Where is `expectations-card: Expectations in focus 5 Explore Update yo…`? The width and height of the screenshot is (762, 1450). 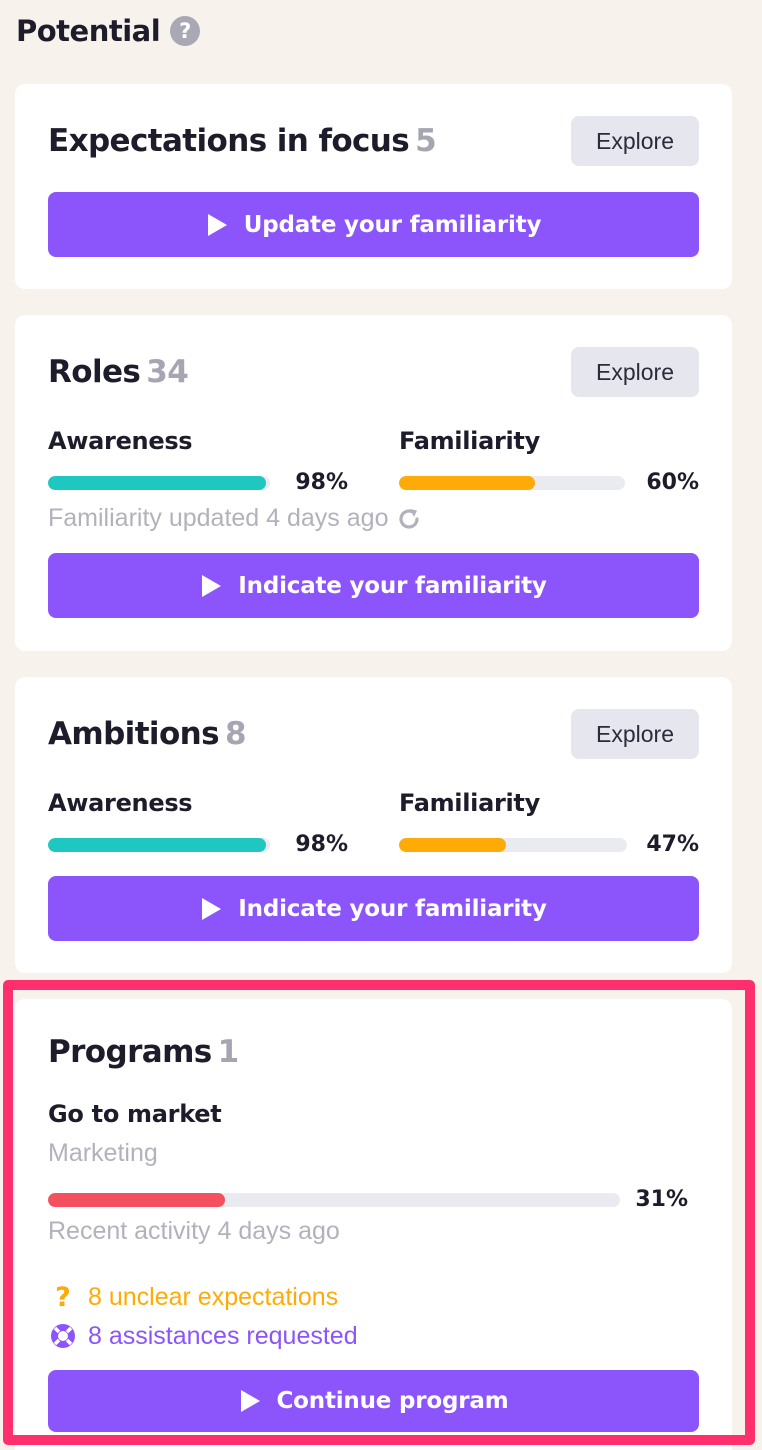 expectations-card: Expectations in focus 5 Explore Update yo… is located at coordinates (373, 186).